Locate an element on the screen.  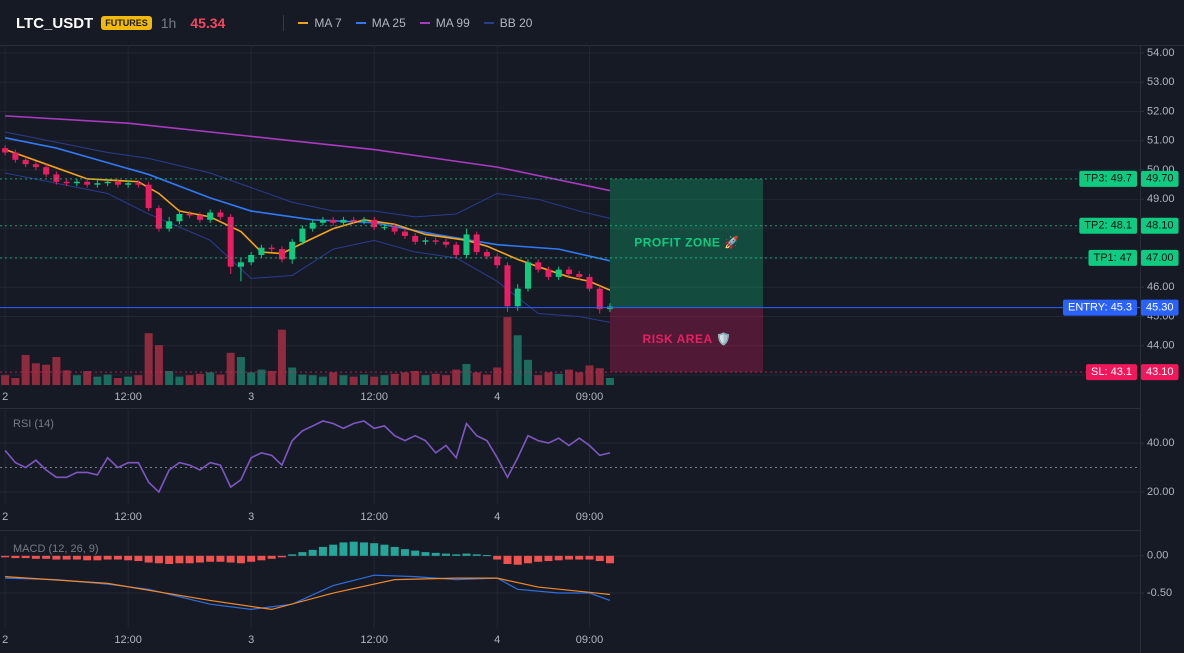
y-tick-label: 0.00 is located at coordinates (1157, 556).